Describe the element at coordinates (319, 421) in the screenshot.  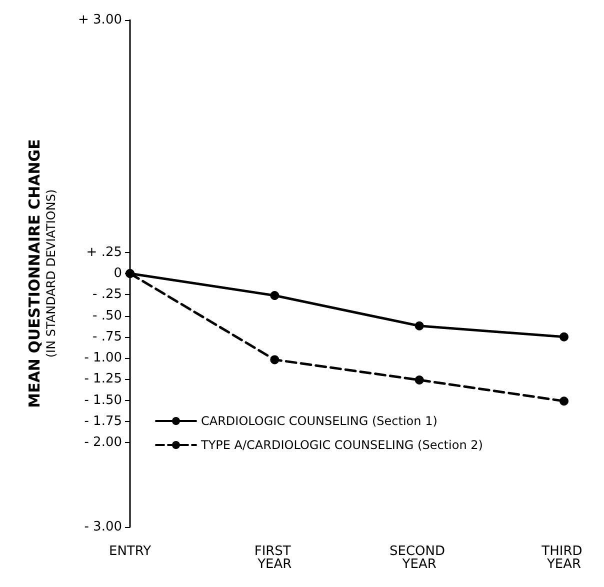
I see `legend-label: CARDIOLOGIC COUNSELING (Section 1)` at that location.